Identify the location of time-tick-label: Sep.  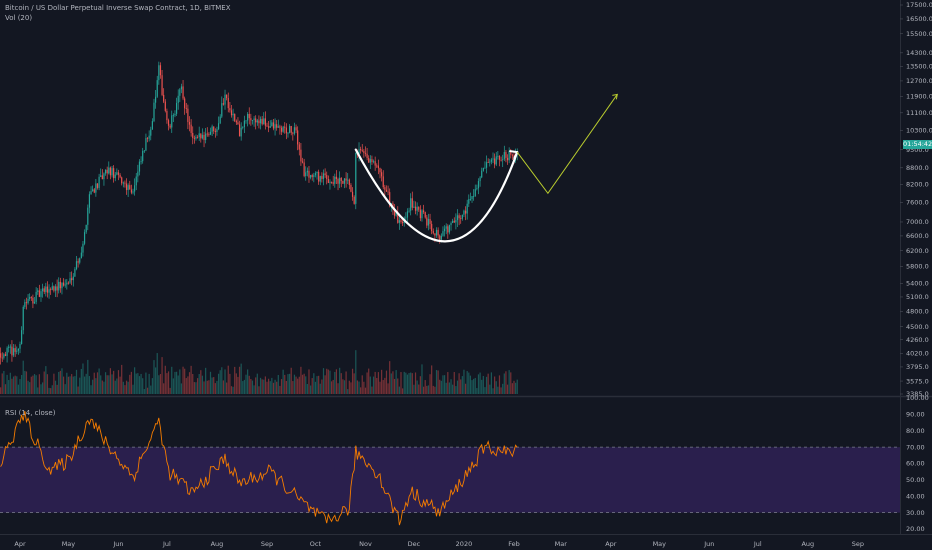
(858, 544).